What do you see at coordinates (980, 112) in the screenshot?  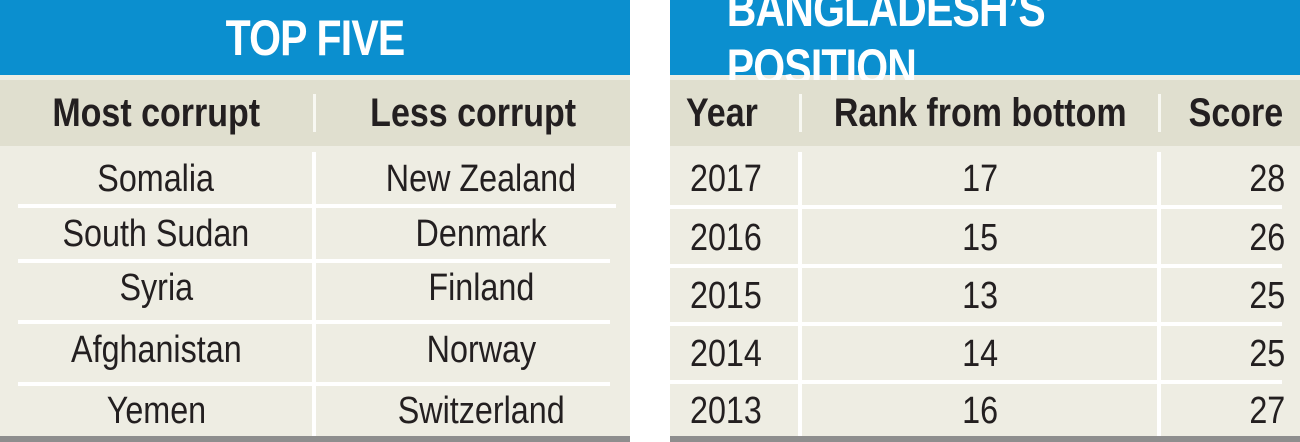 I see `column-header-rank: Rank from bottom` at bounding box center [980, 112].